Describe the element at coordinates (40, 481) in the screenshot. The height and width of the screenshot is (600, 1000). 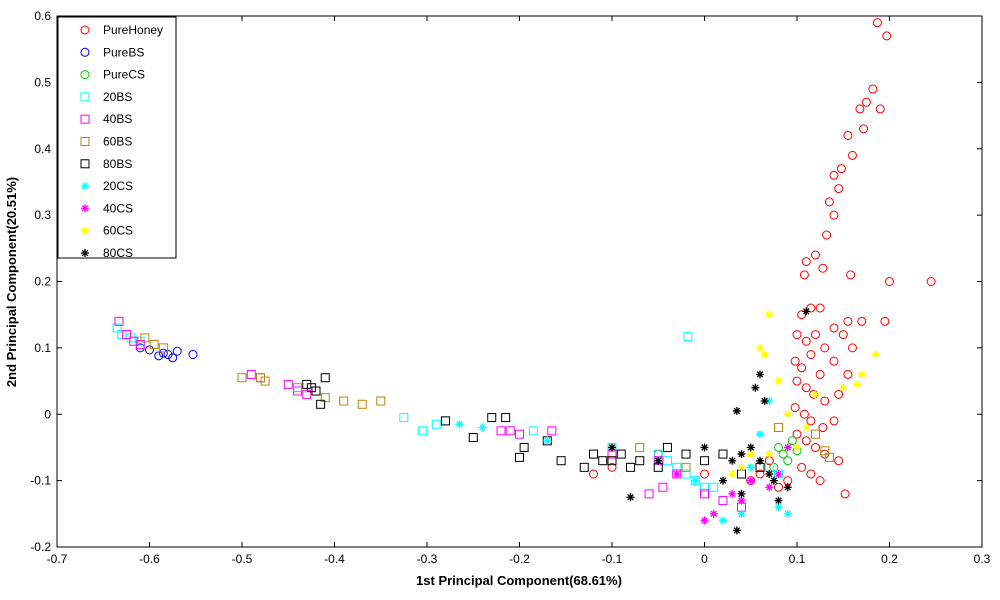
I see `y-tick-label: -0.1` at that location.